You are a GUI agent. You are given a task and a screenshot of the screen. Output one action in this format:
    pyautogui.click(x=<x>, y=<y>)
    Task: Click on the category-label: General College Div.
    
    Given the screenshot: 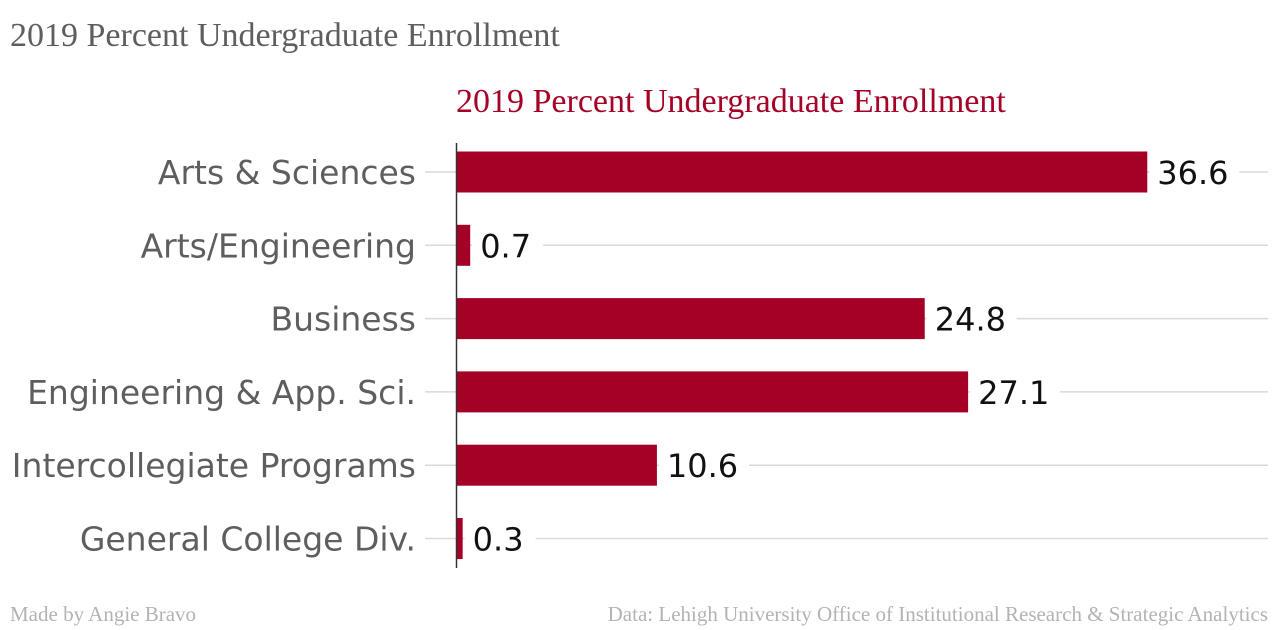 What is the action you would take?
    pyautogui.click(x=248, y=539)
    